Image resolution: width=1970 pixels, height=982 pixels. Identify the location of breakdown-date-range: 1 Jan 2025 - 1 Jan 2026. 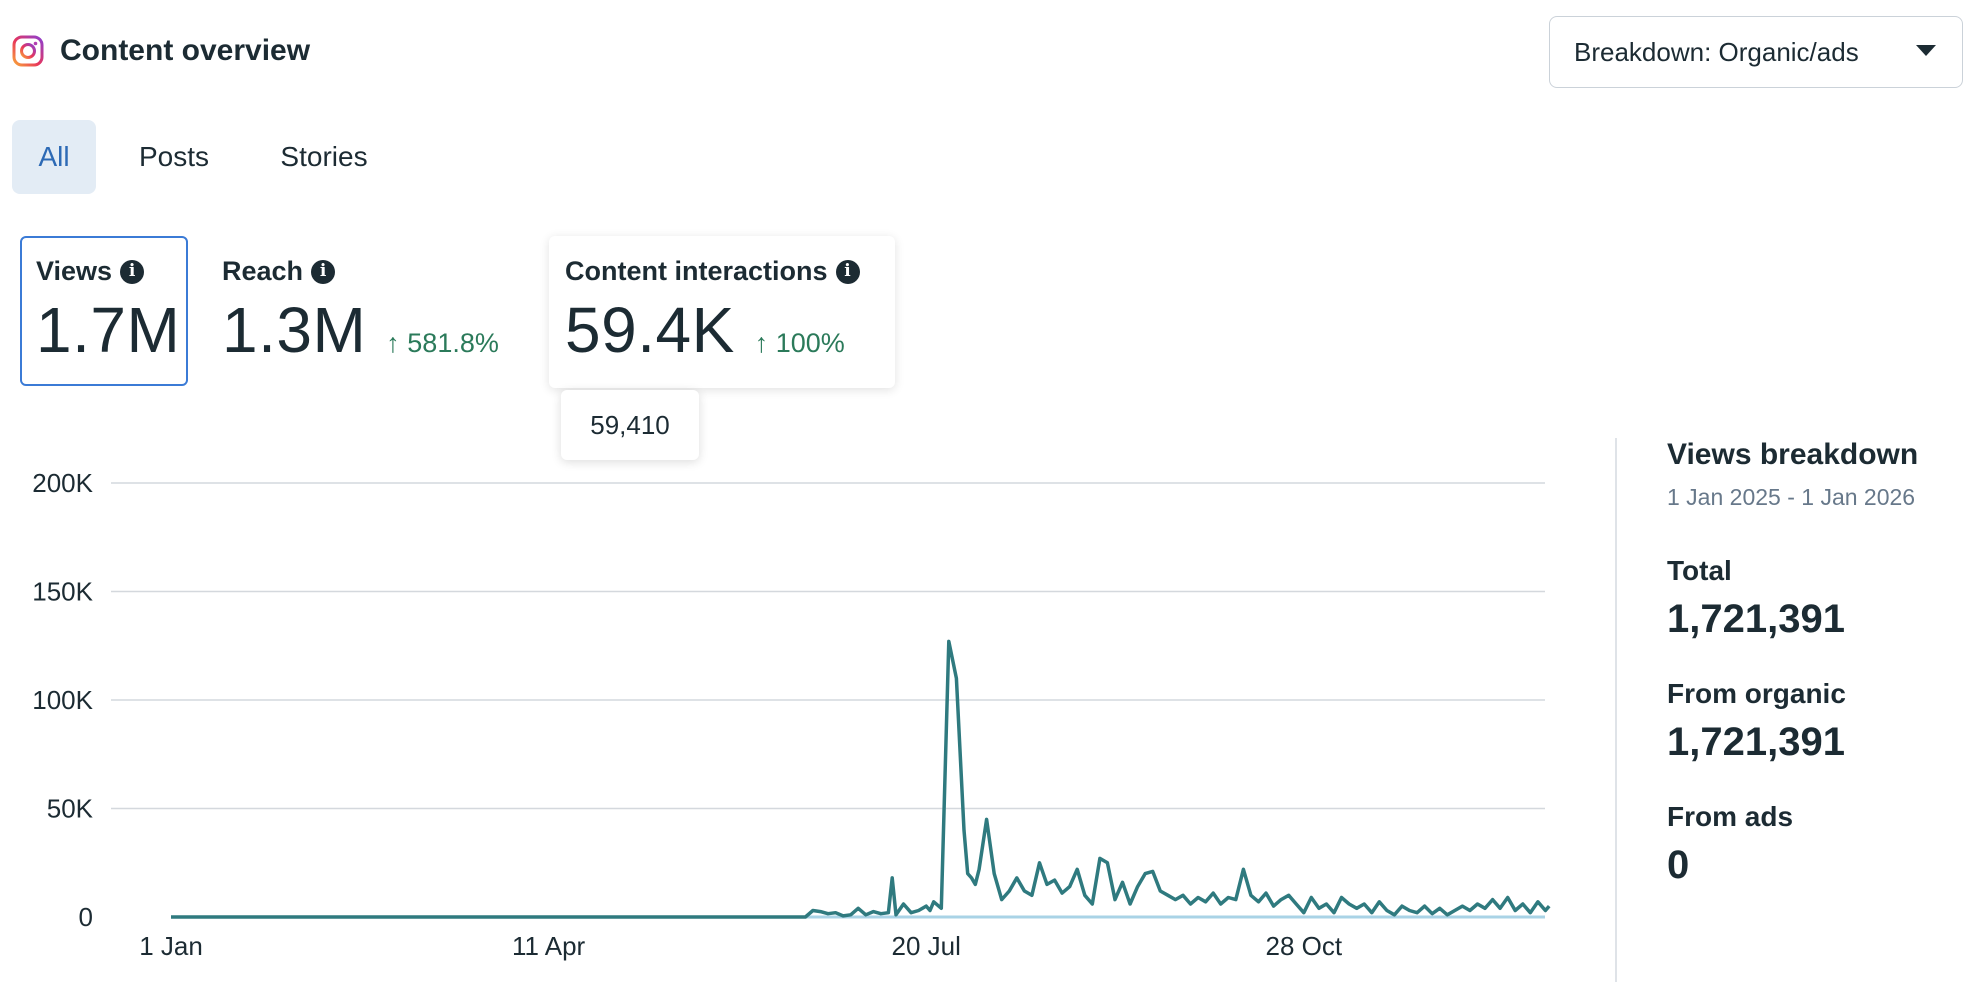
(1791, 497).